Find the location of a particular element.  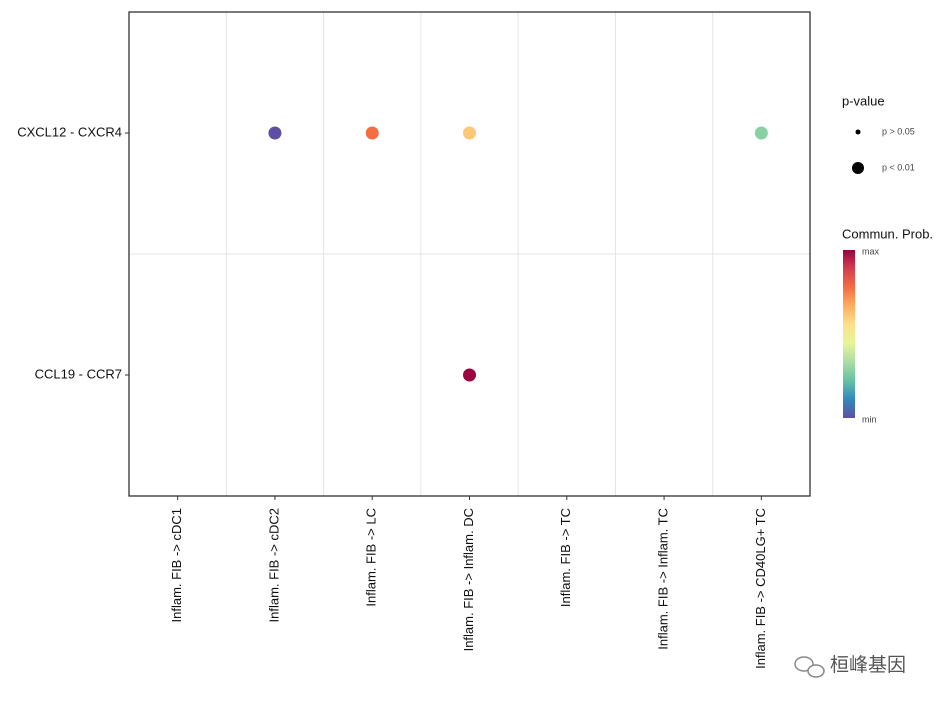

color-min-label: min is located at coordinates (869, 419).